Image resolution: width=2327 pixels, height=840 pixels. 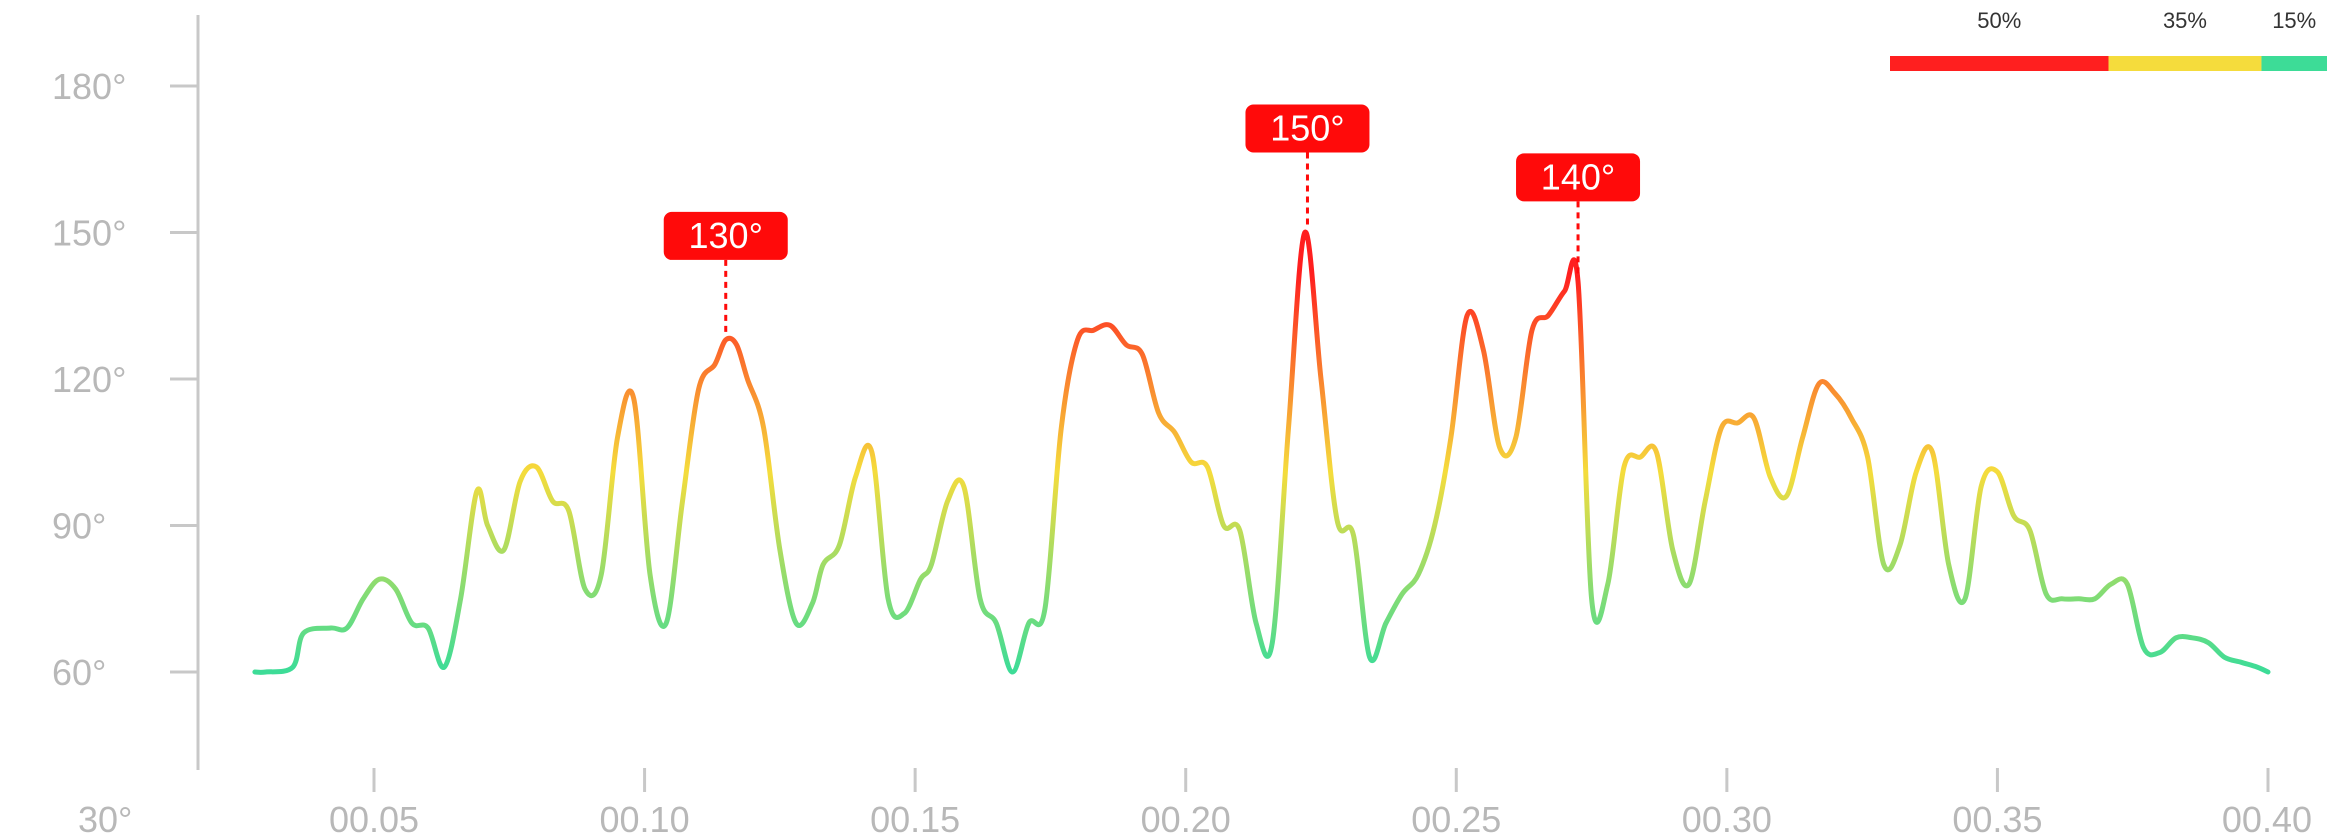 What do you see at coordinates (89, 379) in the screenshot?
I see `y-tick-label: 120°` at bounding box center [89, 379].